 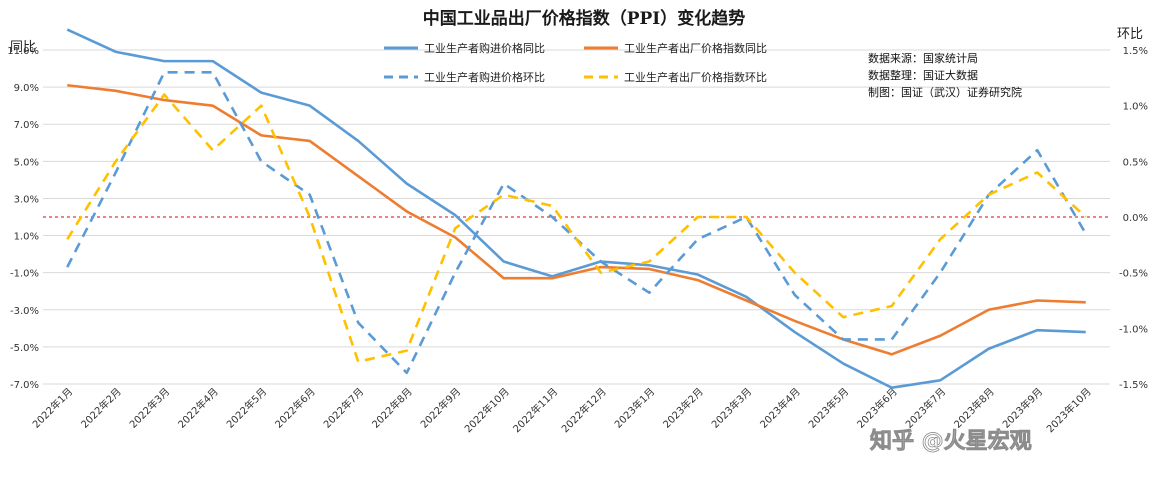 What do you see at coordinates (487, 410) in the screenshot?
I see `x-tick-label: 2022年10月` at bounding box center [487, 410].